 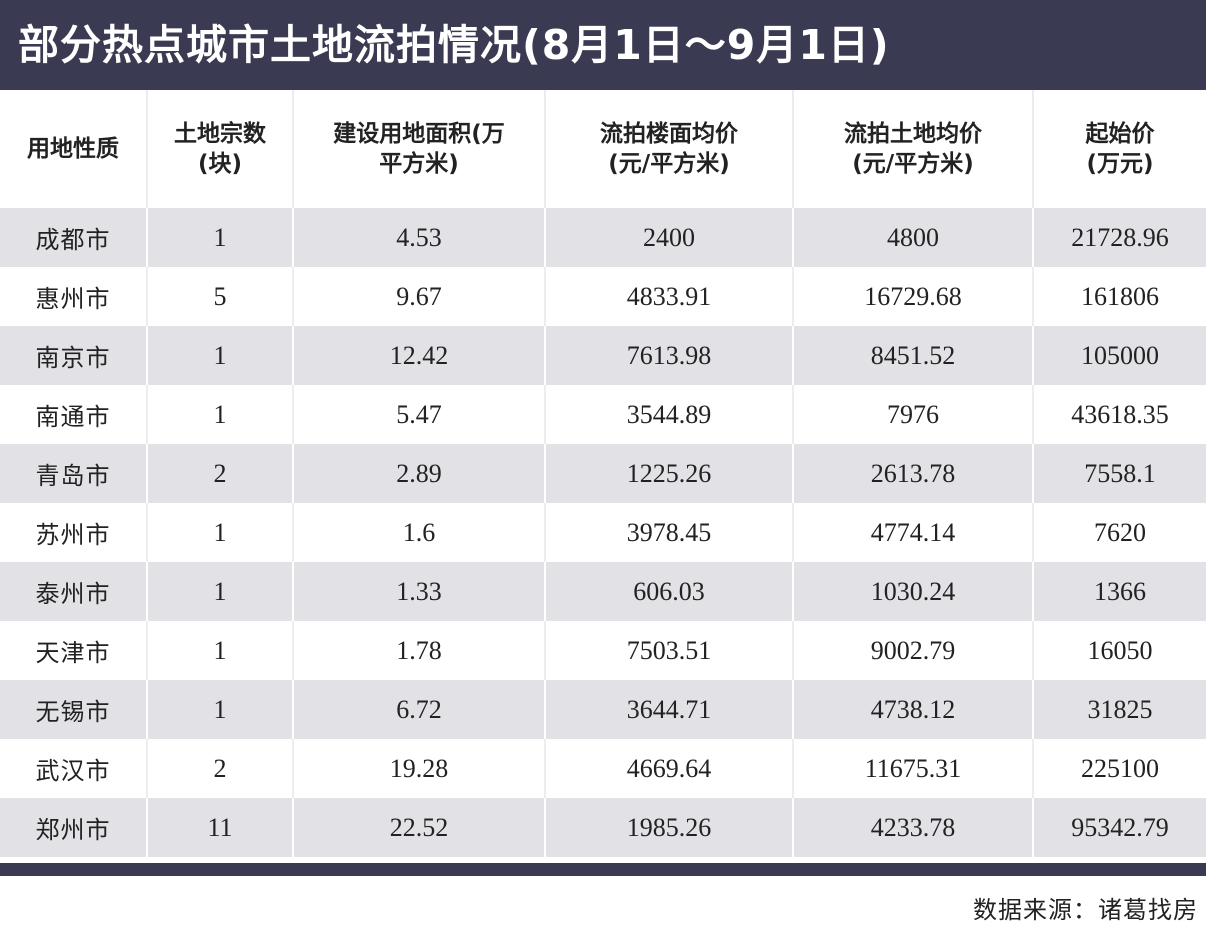 What do you see at coordinates (668, 827) in the screenshot?
I see `value-cell: 1985.26` at bounding box center [668, 827].